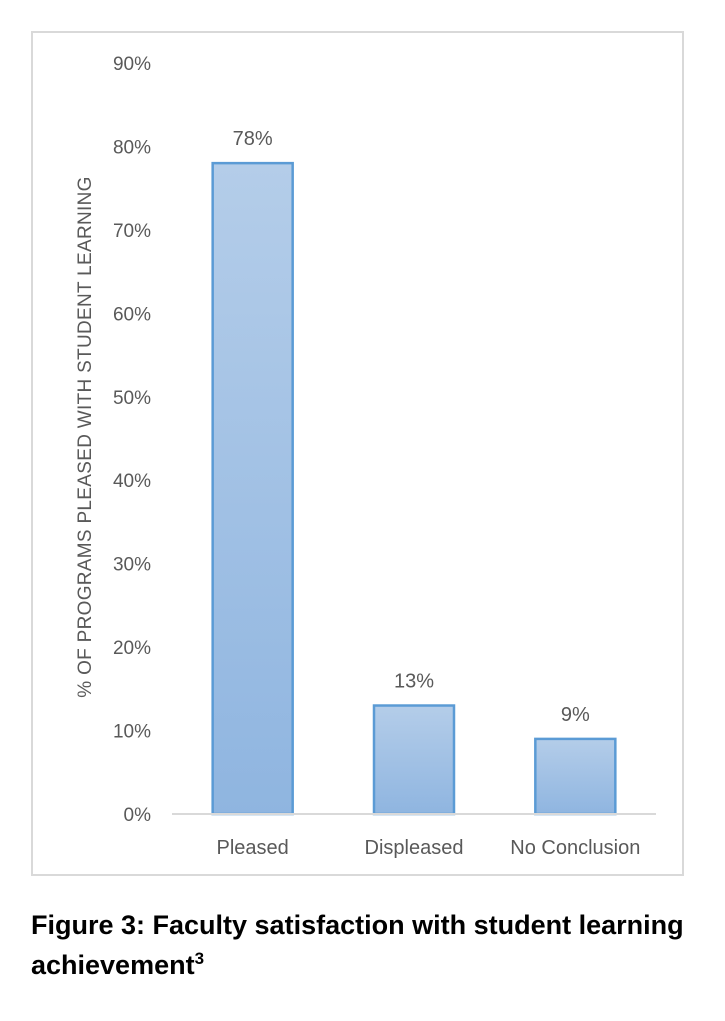  Describe the element at coordinates (575, 715) in the screenshot. I see `data-label: 9%` at that location.